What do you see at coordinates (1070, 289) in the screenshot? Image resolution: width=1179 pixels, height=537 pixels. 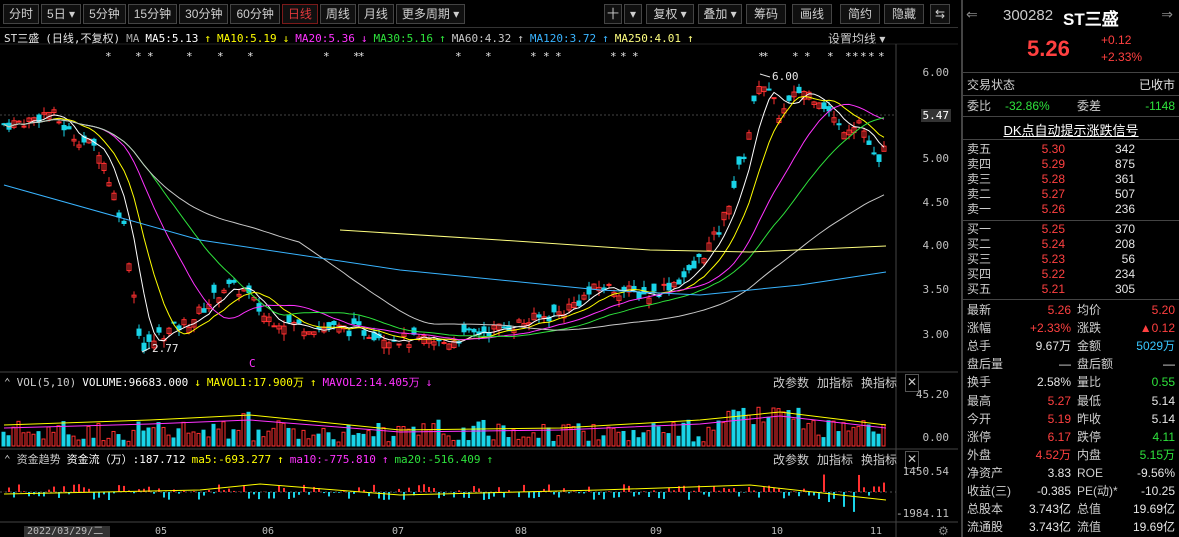 I see `bids-row: 买五 5.21 305` at bounding box center [1070, 289].